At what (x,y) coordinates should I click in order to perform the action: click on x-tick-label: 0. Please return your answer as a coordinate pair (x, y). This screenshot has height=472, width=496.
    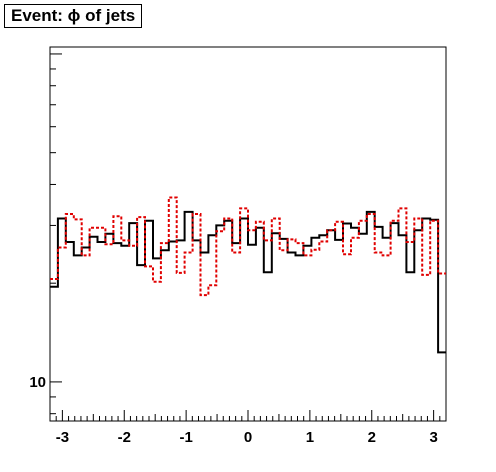
    Looking at the image, I should click on (248, 437).